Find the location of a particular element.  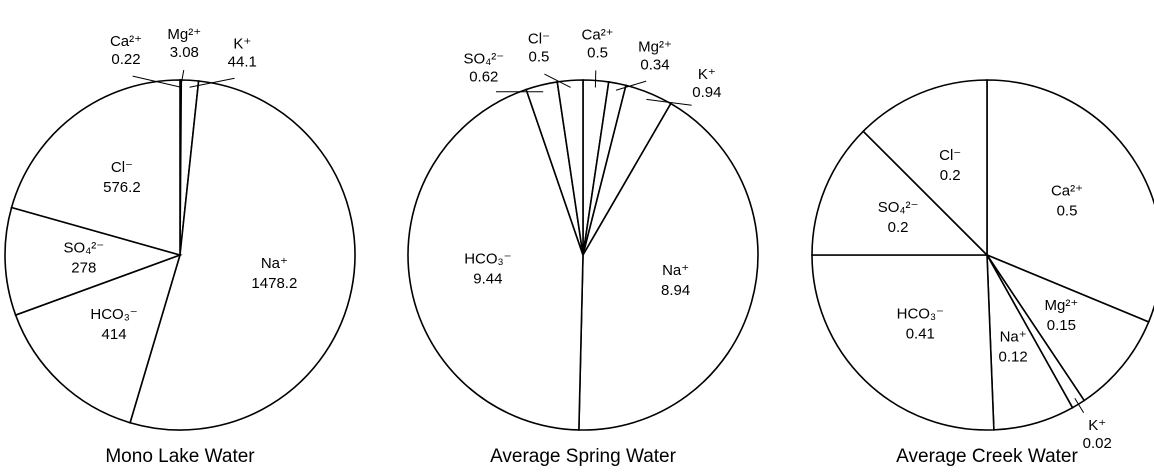

slice-value: 0.62 is located at coordinates (483, 77).